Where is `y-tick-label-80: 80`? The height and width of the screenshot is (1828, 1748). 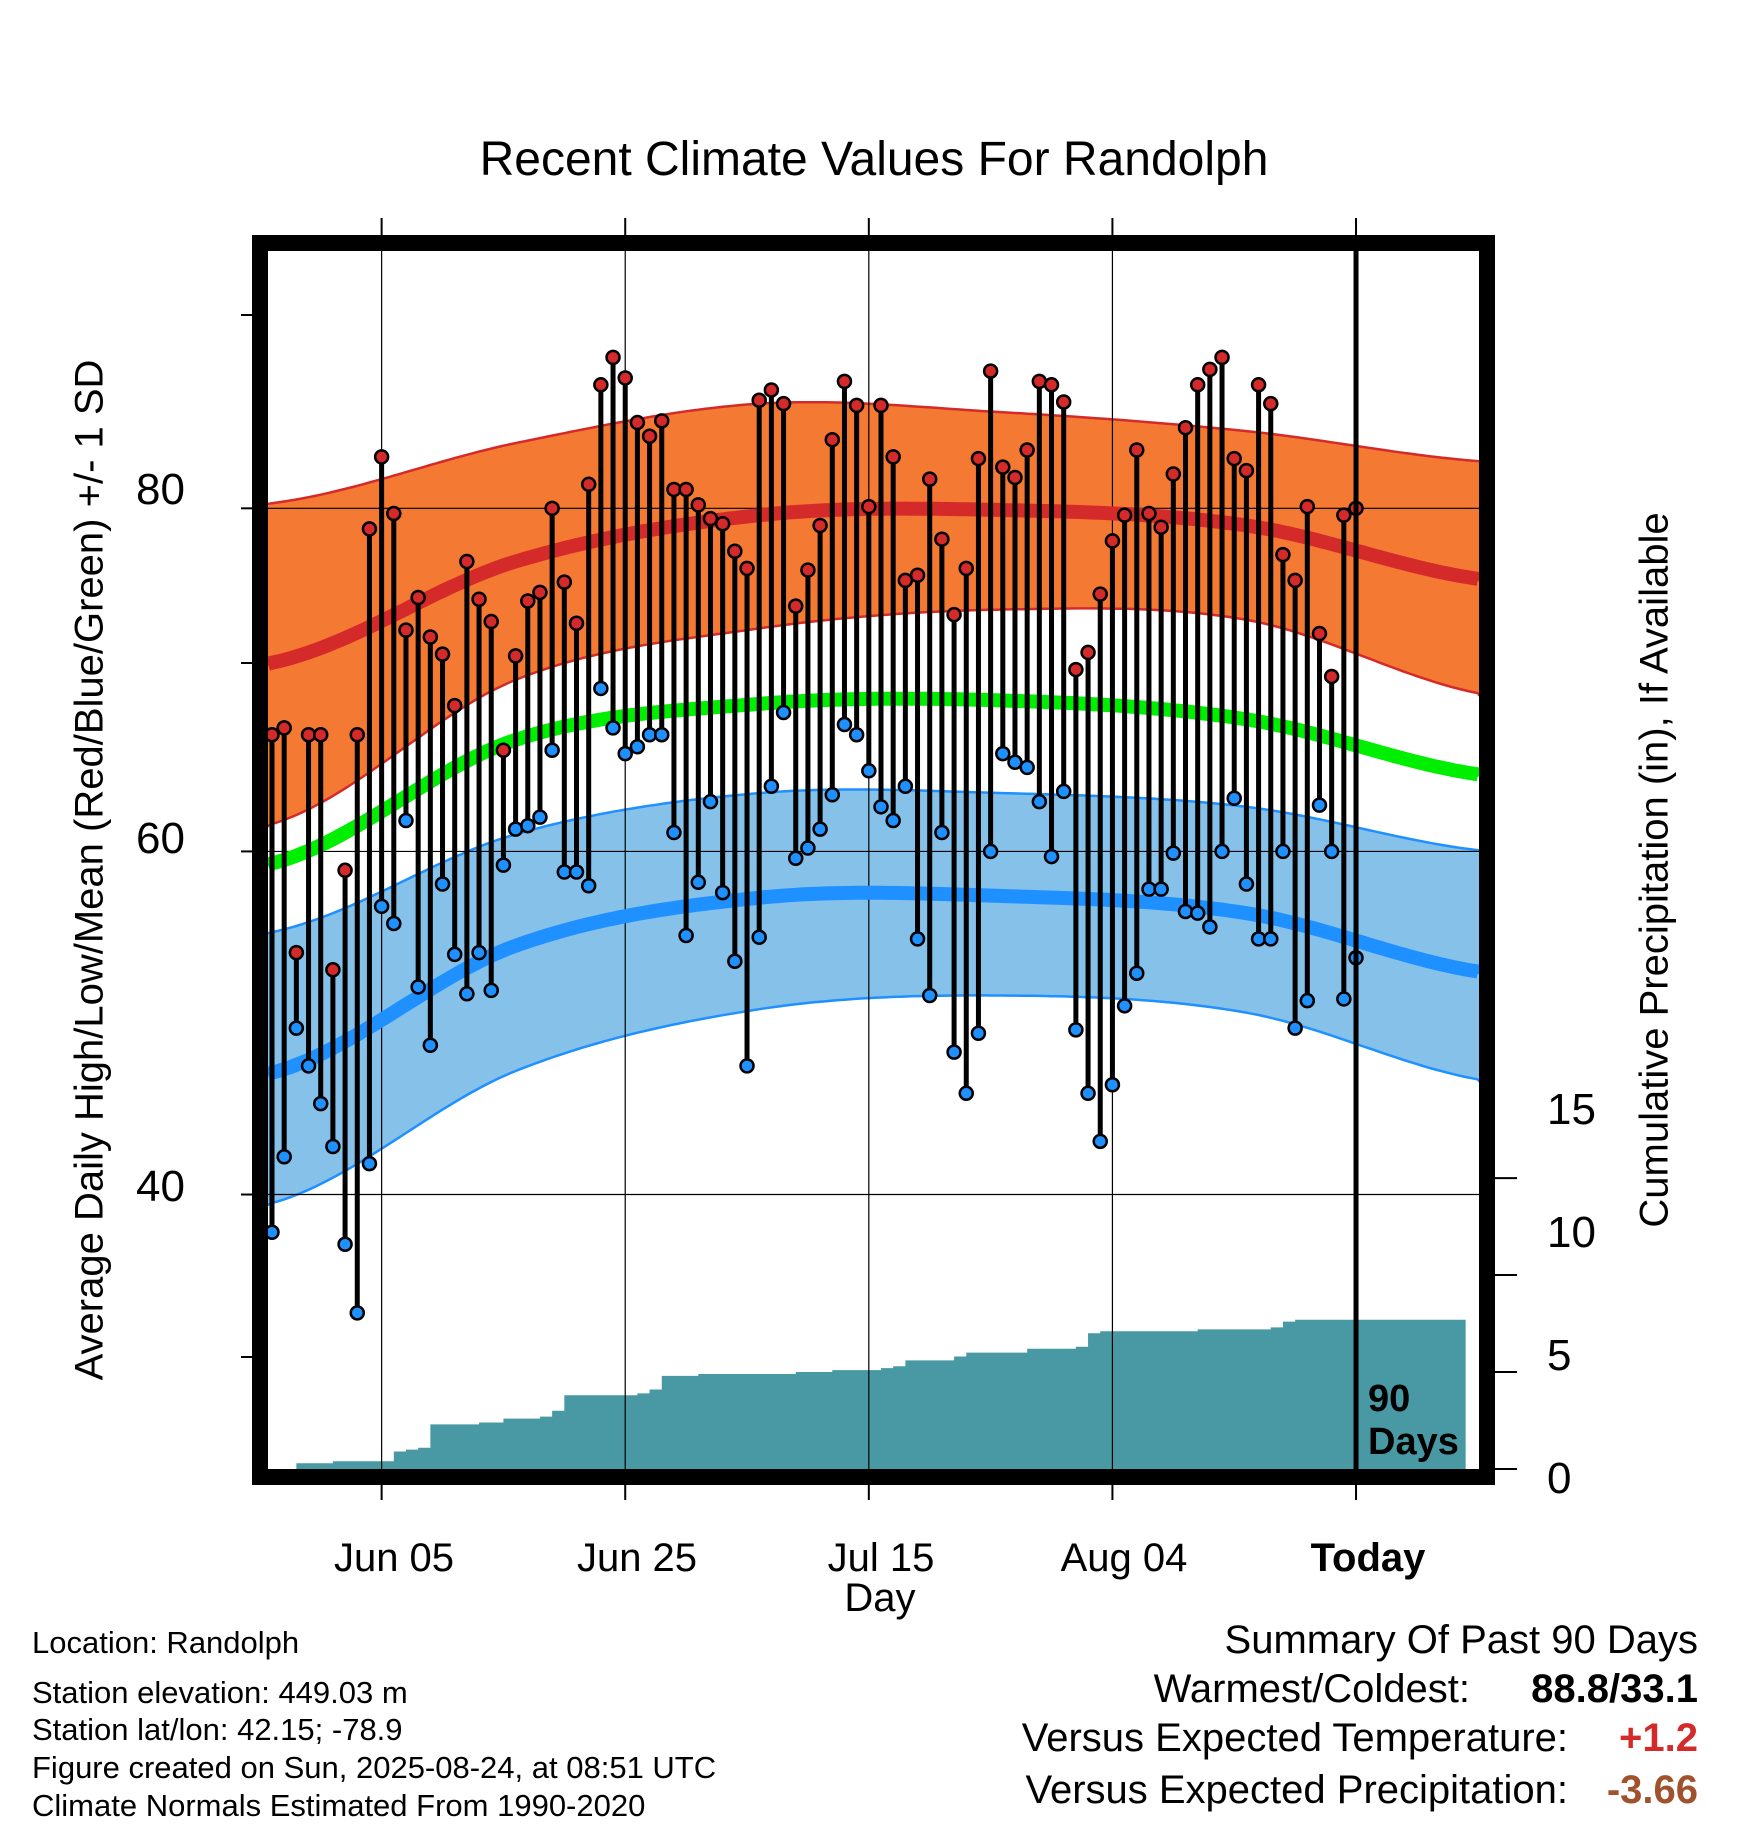 y-tick-label-80: 80 is located at coordinates (160, 489).